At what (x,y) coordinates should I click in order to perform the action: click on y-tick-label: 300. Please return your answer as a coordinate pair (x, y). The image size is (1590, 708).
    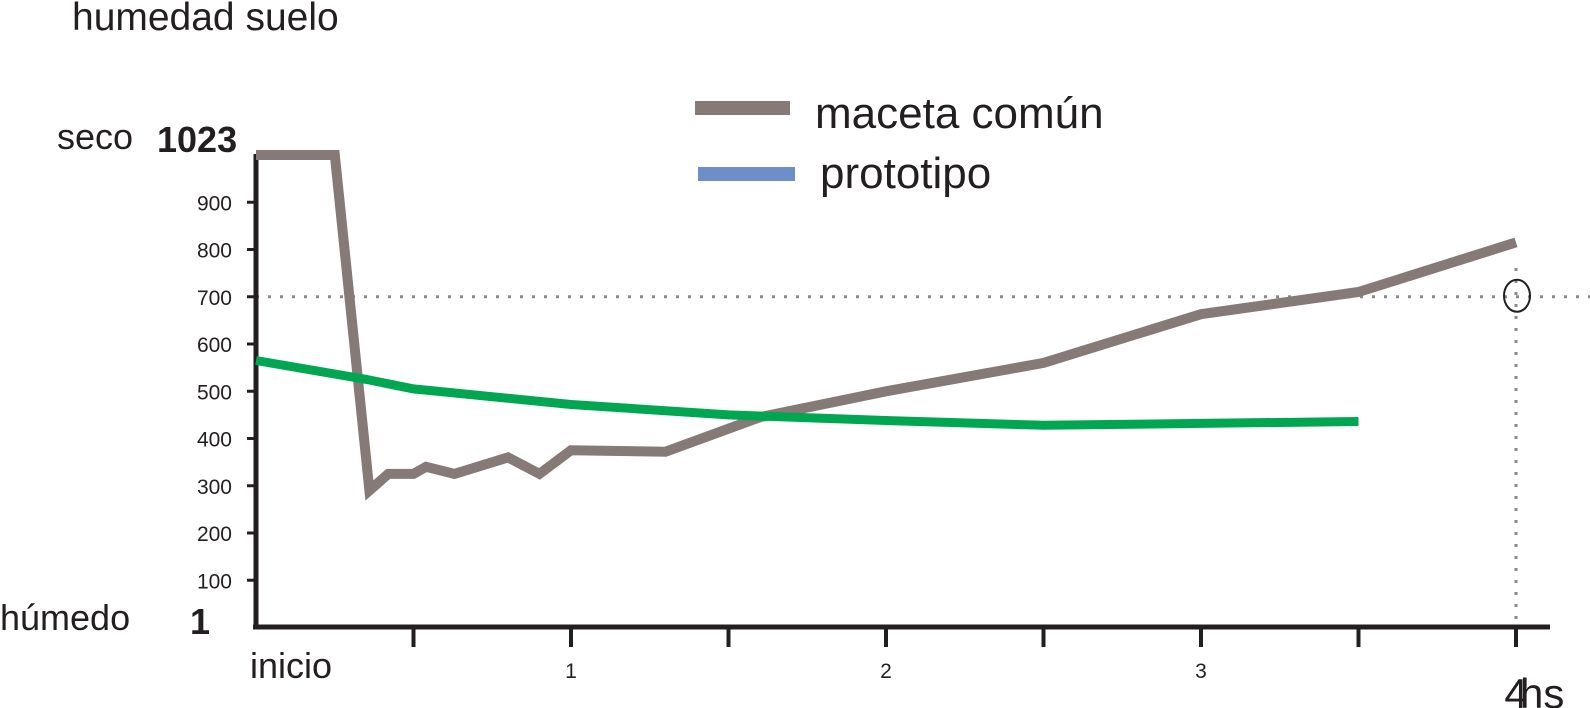
    Looking at the image, I should click on (214, 487).